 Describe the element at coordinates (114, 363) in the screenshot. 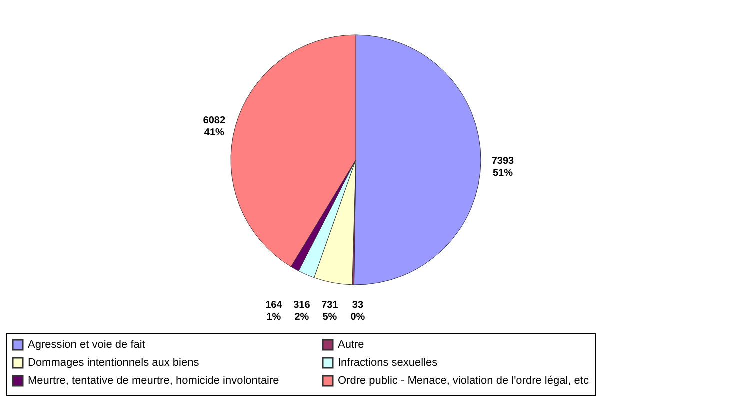

I see `legend-label: Dommages intentionnels aux biens` at that location.